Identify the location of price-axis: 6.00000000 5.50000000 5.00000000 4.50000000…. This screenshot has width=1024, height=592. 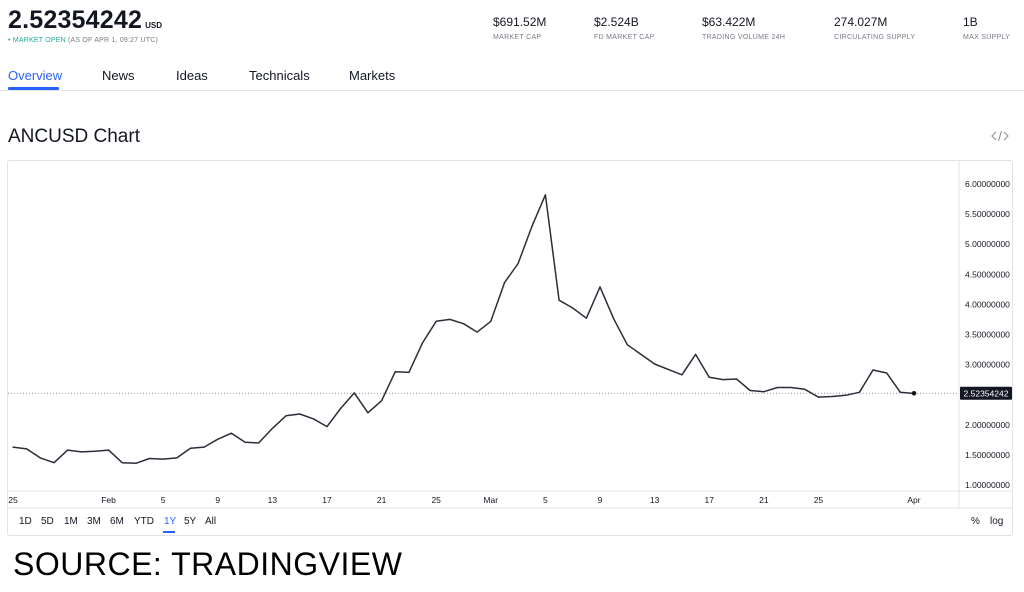
(987, 334).